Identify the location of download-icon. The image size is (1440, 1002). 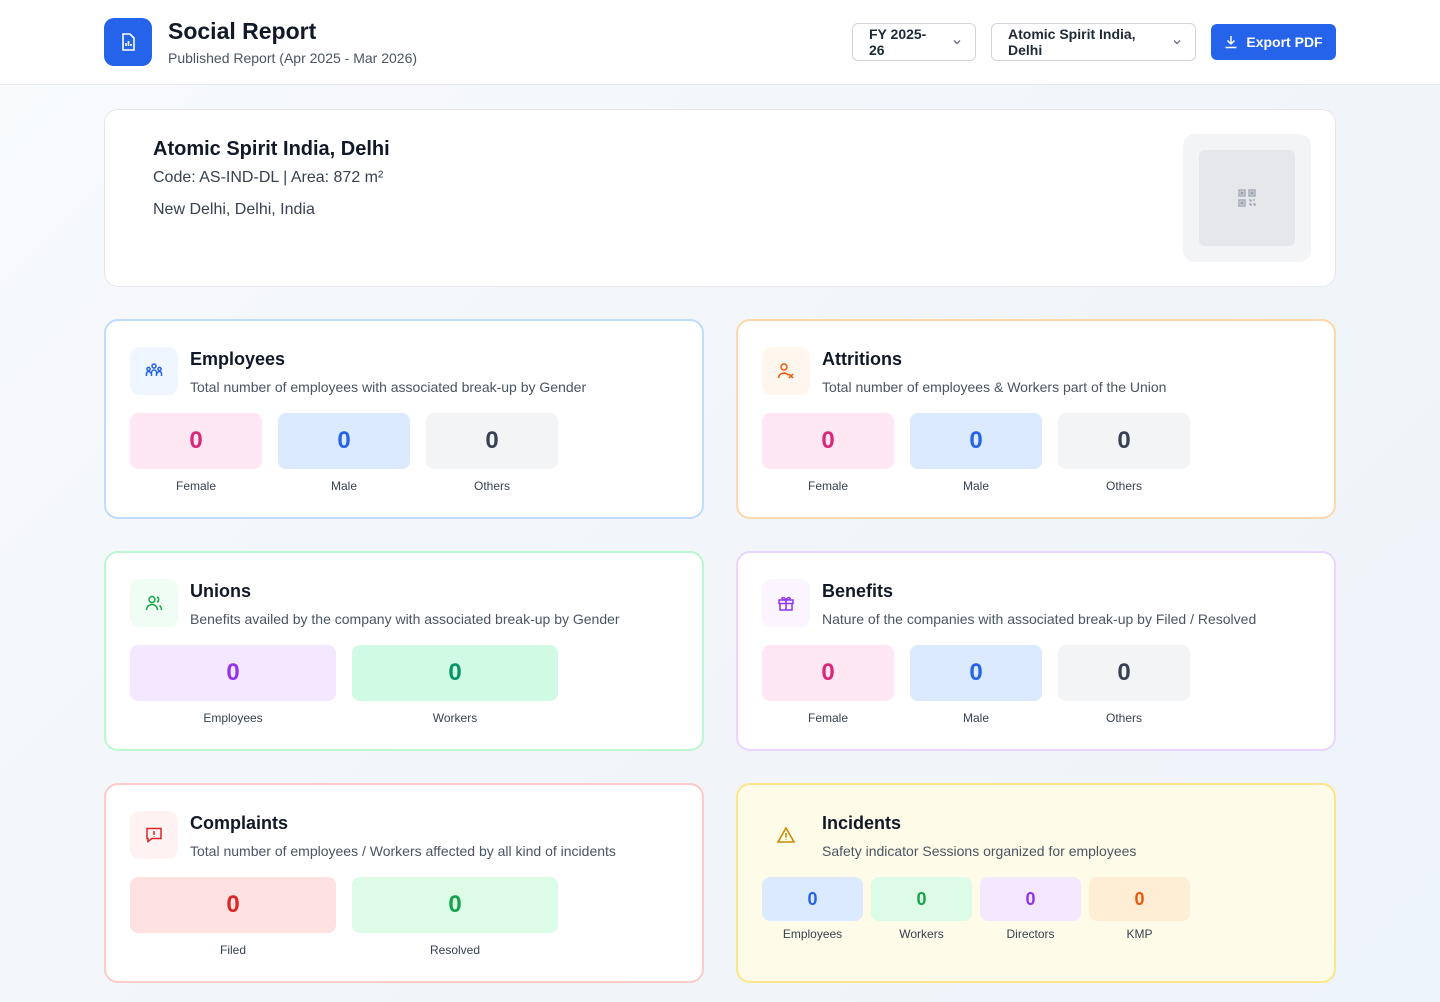
(1231, 42).